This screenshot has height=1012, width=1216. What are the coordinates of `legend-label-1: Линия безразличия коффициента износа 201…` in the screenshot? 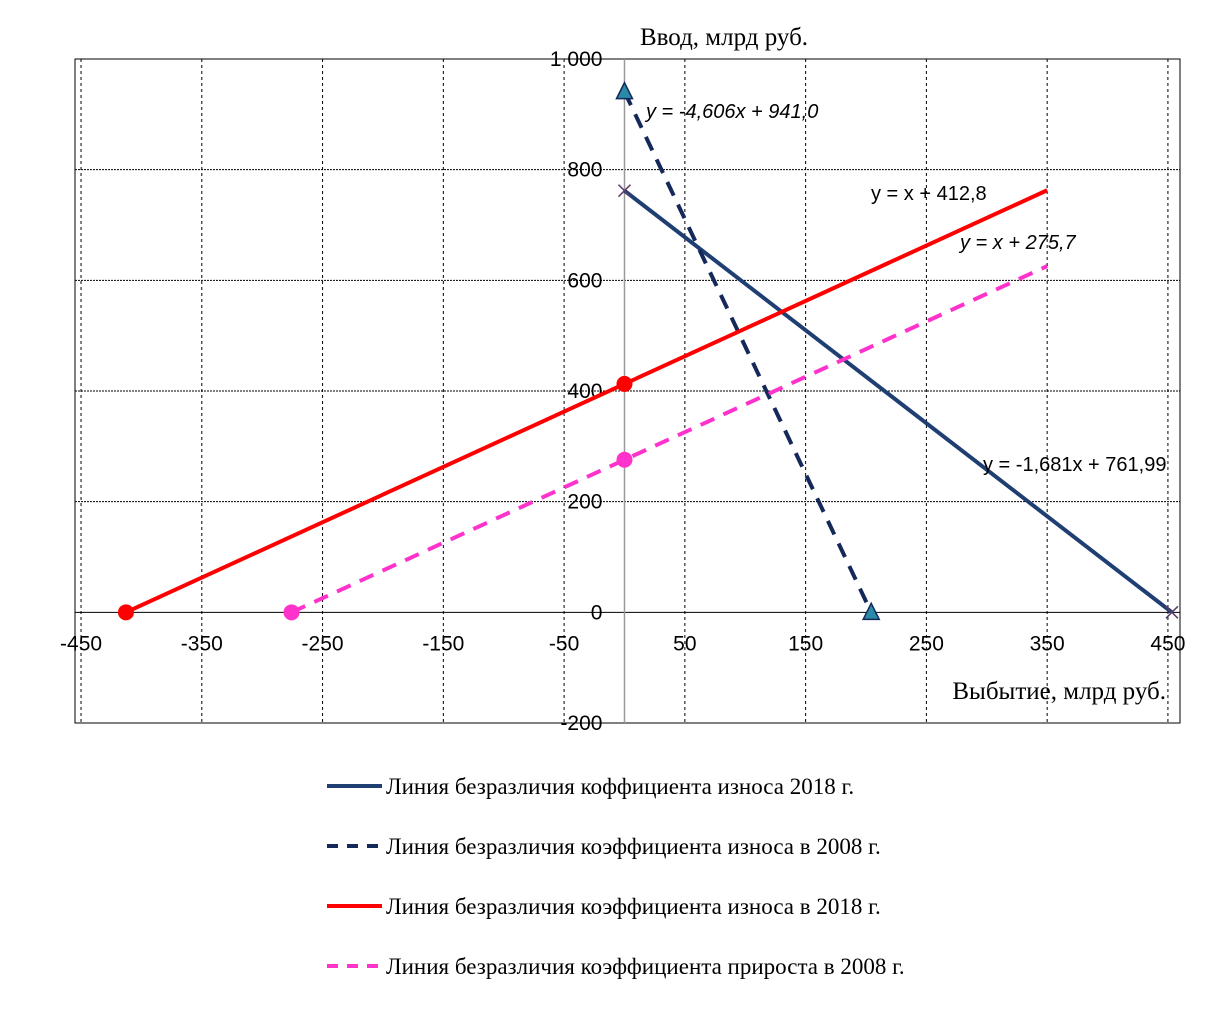 It's located at (620, 786).